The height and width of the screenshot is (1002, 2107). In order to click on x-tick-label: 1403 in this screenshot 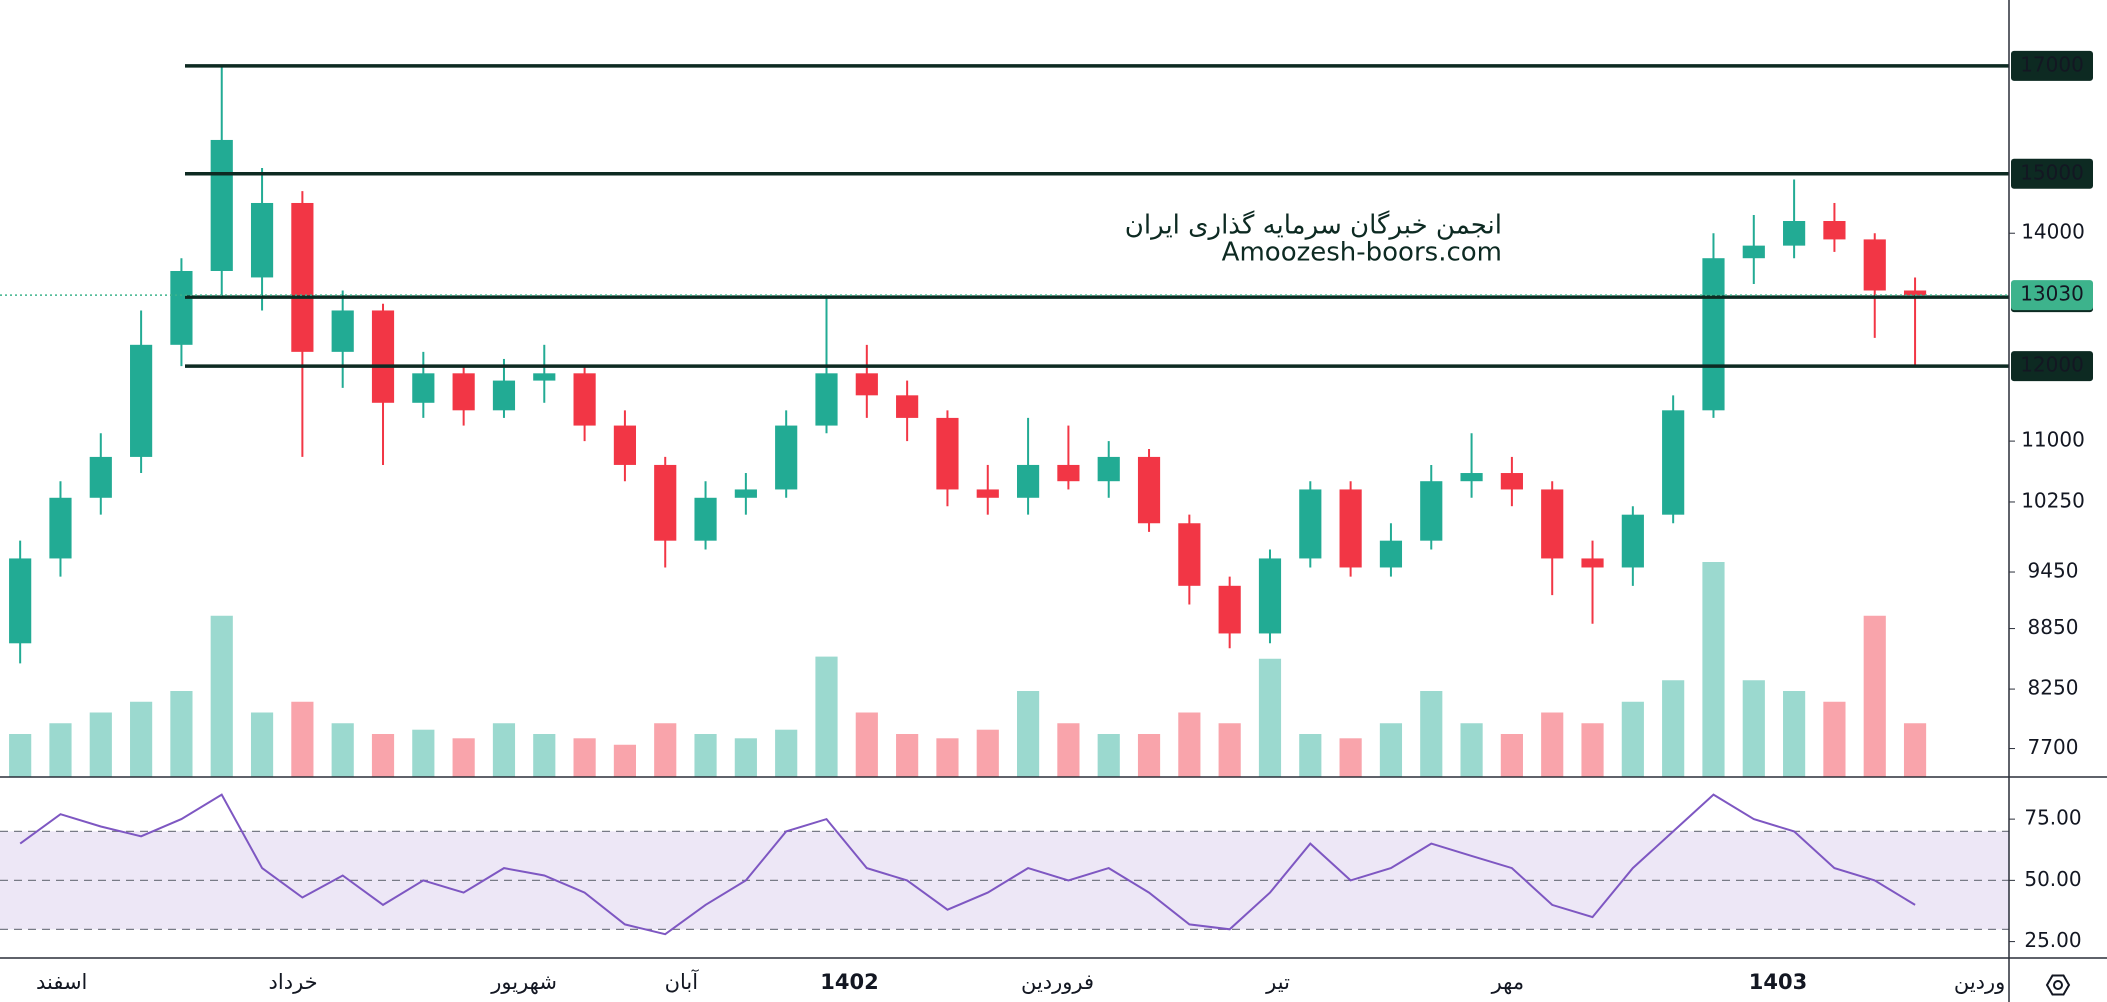, I will do `click(1778, 982)`.